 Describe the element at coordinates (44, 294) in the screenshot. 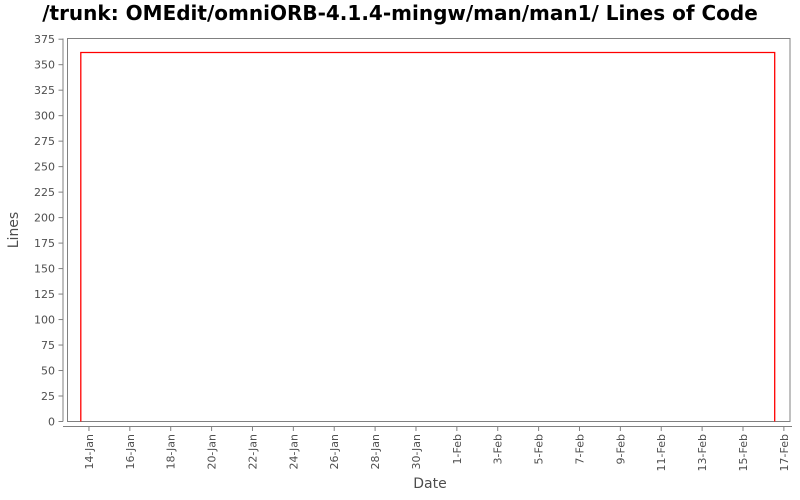

I see `y-tick-label: 125` at that location.